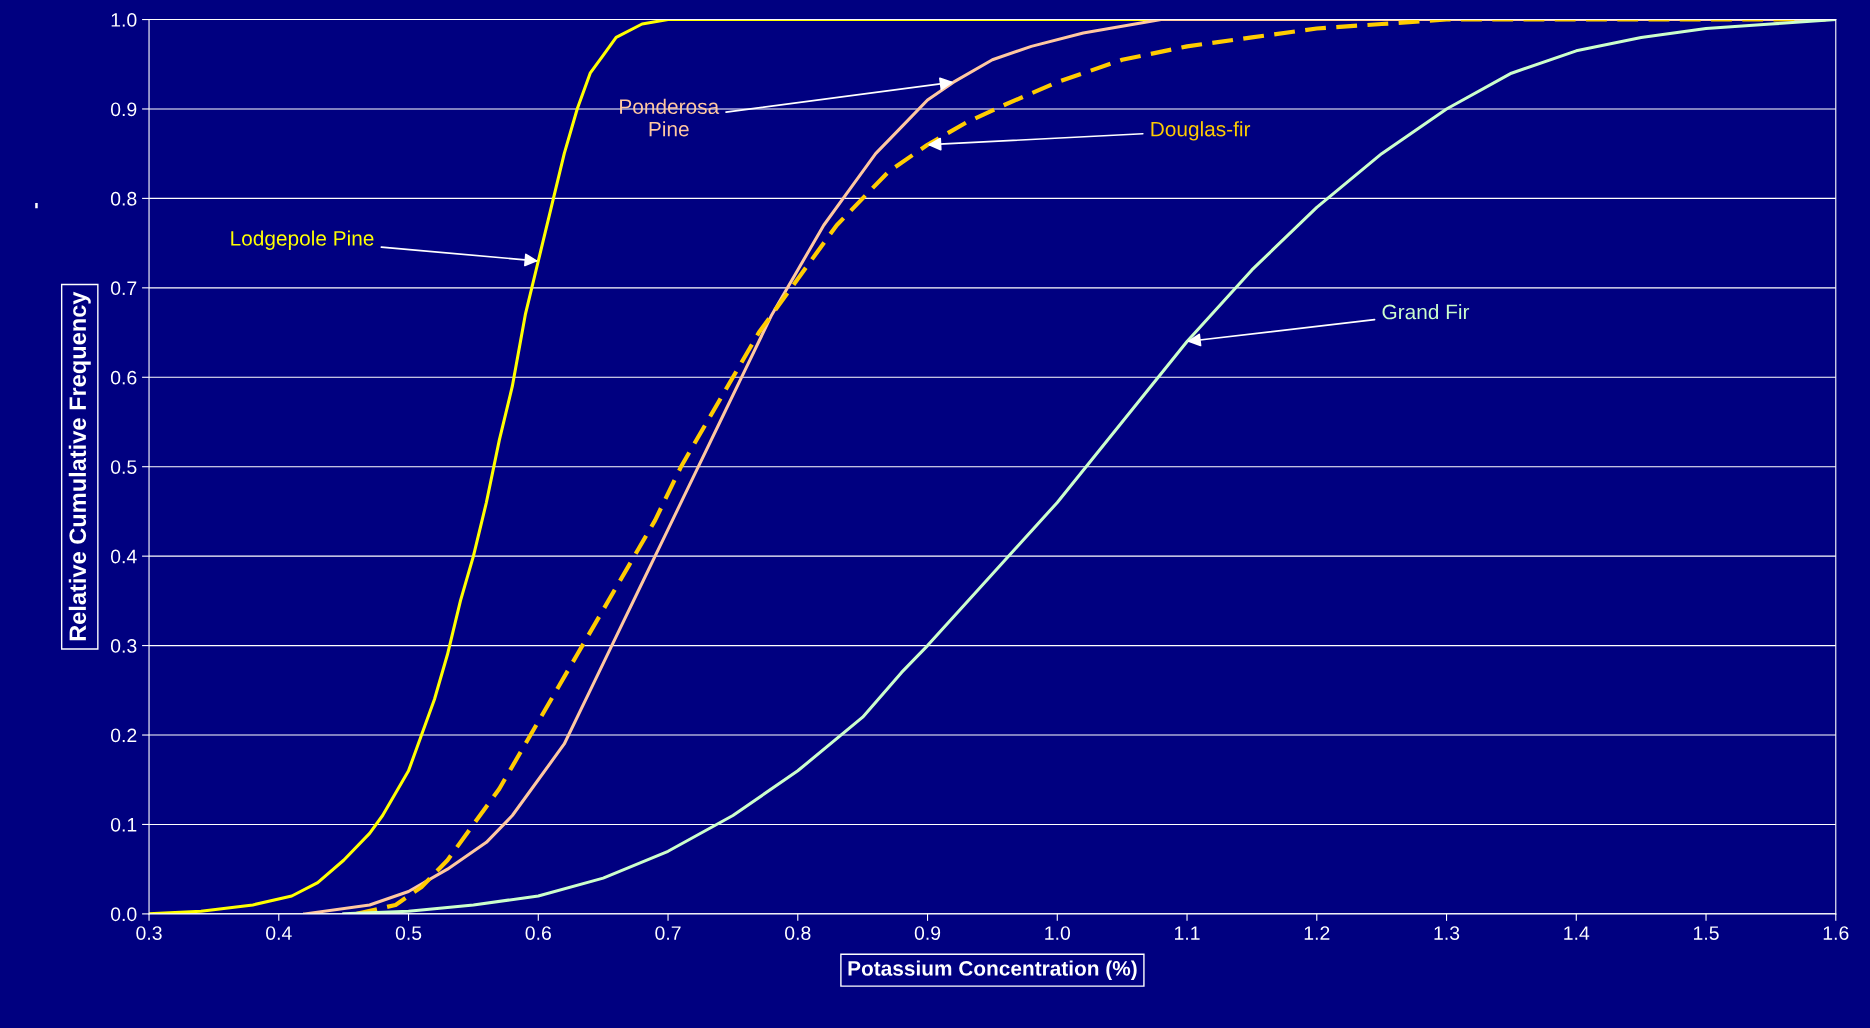 The height and width of the screenshot is (1028, 1870). What do you see at coordinates (538, 933) in the screenshot?
I see `x-tick-label: 0.6` at bounding box center [538, 933].